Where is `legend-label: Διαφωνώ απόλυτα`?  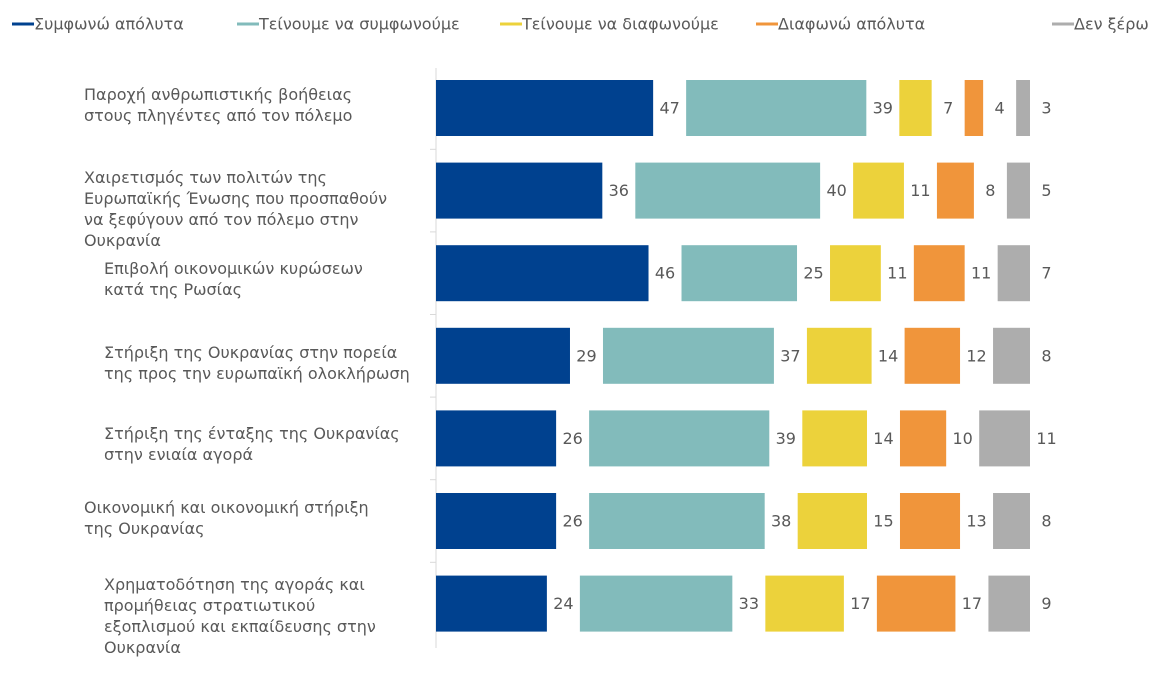
legend-label: Διαφωνώ απόλυτα is located at coordinates (851, 24).